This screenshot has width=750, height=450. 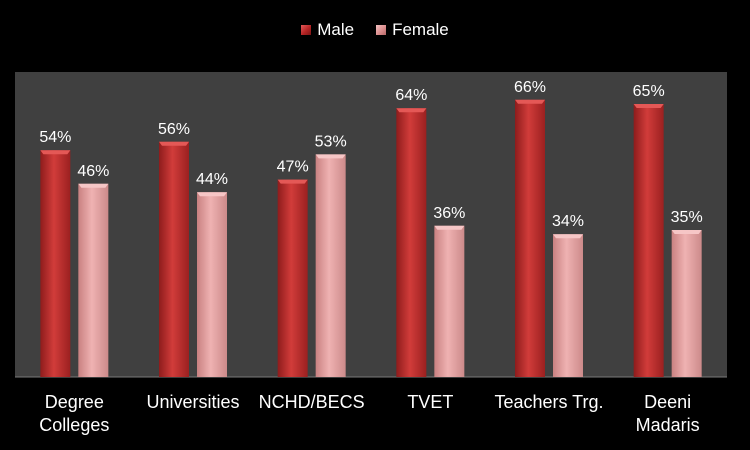 I want to click on legend-item-female: Female, so click(x=412, y=30).